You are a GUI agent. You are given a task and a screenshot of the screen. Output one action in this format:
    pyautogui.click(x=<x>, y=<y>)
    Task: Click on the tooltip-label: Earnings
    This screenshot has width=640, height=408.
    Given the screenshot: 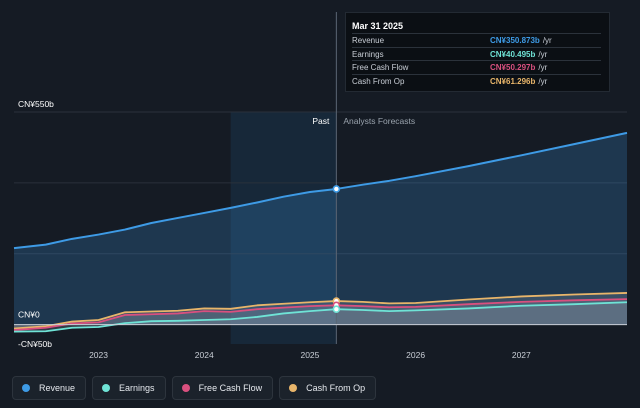 What is the action you would take?
    pyautogui.click(x=368, y=54)
    